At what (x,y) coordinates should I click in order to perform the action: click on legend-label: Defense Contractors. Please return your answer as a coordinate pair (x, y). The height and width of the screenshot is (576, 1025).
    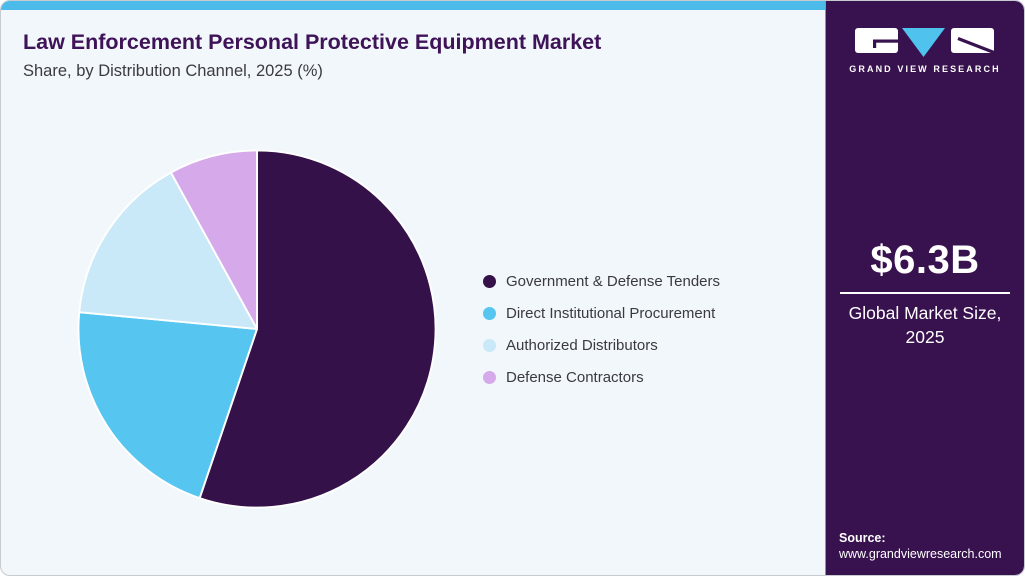
    Looking at the image, I should click on (575, 377).